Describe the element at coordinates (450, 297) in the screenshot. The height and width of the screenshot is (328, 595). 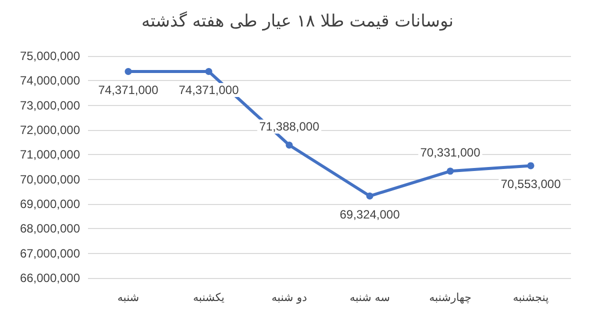
I see `x-tick-label: چهارشنبه` at that location.